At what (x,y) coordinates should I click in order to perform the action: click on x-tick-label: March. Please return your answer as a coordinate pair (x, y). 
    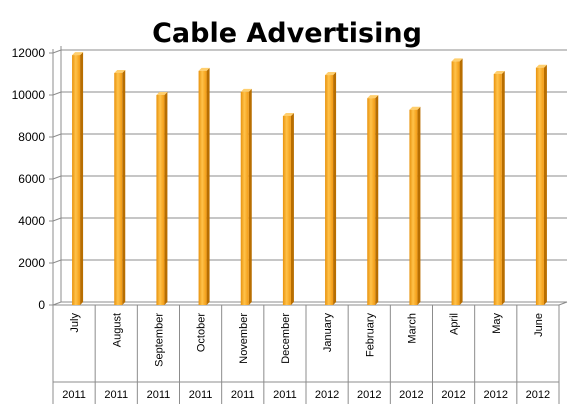
    Looking at the image, I should click on (412, 328).